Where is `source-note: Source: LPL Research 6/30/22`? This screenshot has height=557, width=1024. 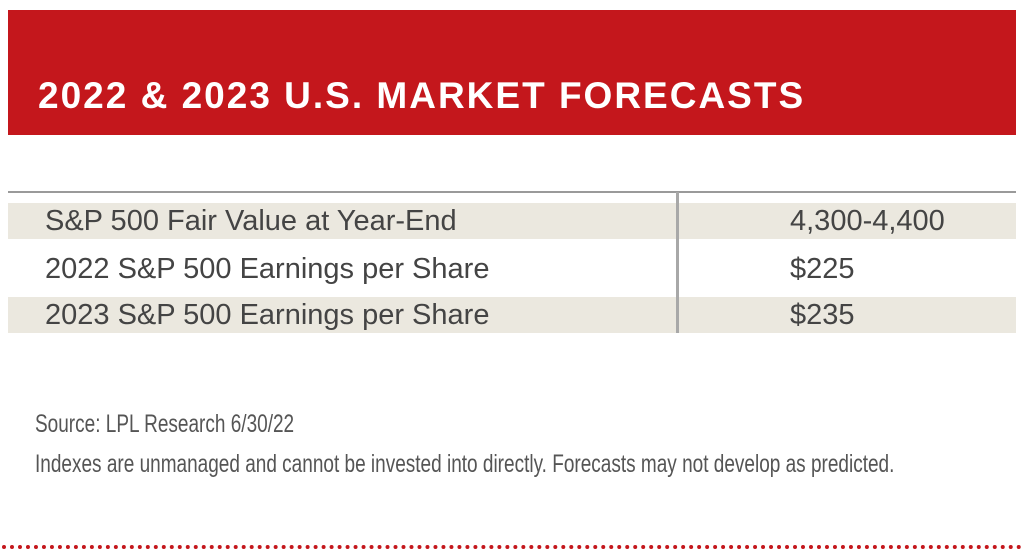 source-note: Source: LPL Research 6/30/22 is located at coordinates (165, 424).